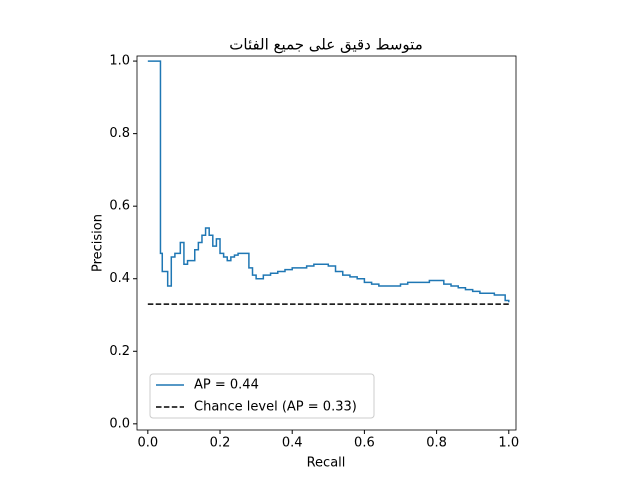 This screenshot has width=640, height=480. What do you see at coordinates (119, 278) in the screenshot?
I see `y-tick-label: 0.4` at bounding box center [119, 278].